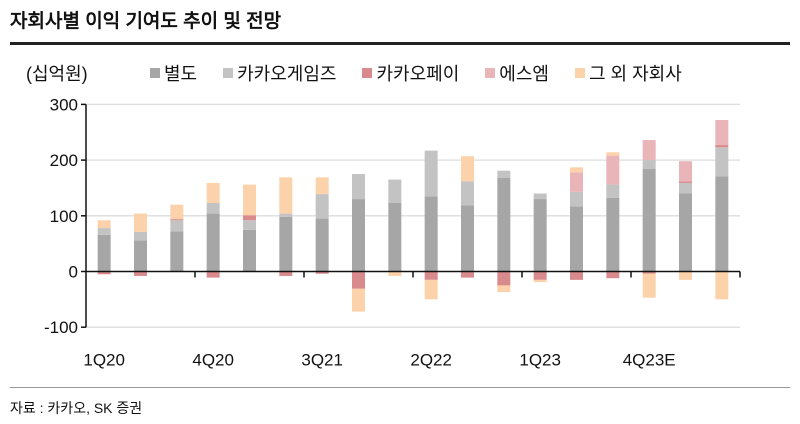  What do you see at coordinates (181, 74) in the screenshot?
I see `legend-label: 별도` at bounding box center [181, 74].